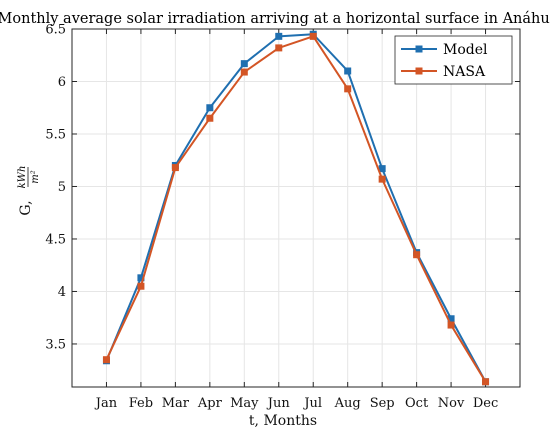 The width and height of the screenshot is (550, 432). What do you see at coordinates (278, 403) in the screenshot?
I see `x-tick-label: Jun` at bounding box center [278, 403].